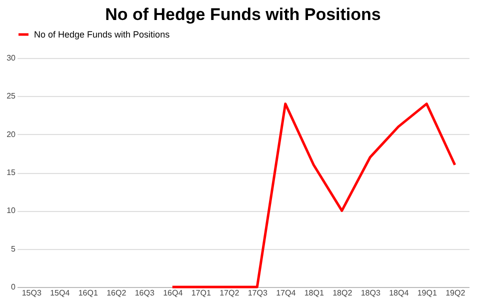 This screenshot has width=479, height=303. I want to click on y-tick-label: 0, so click(13, 287).